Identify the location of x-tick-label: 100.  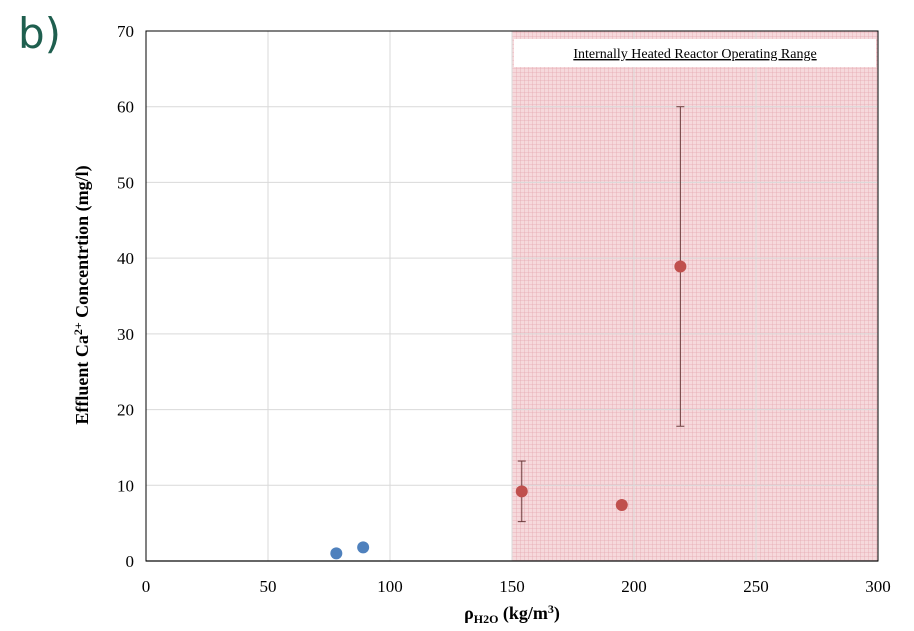
(390, 586).